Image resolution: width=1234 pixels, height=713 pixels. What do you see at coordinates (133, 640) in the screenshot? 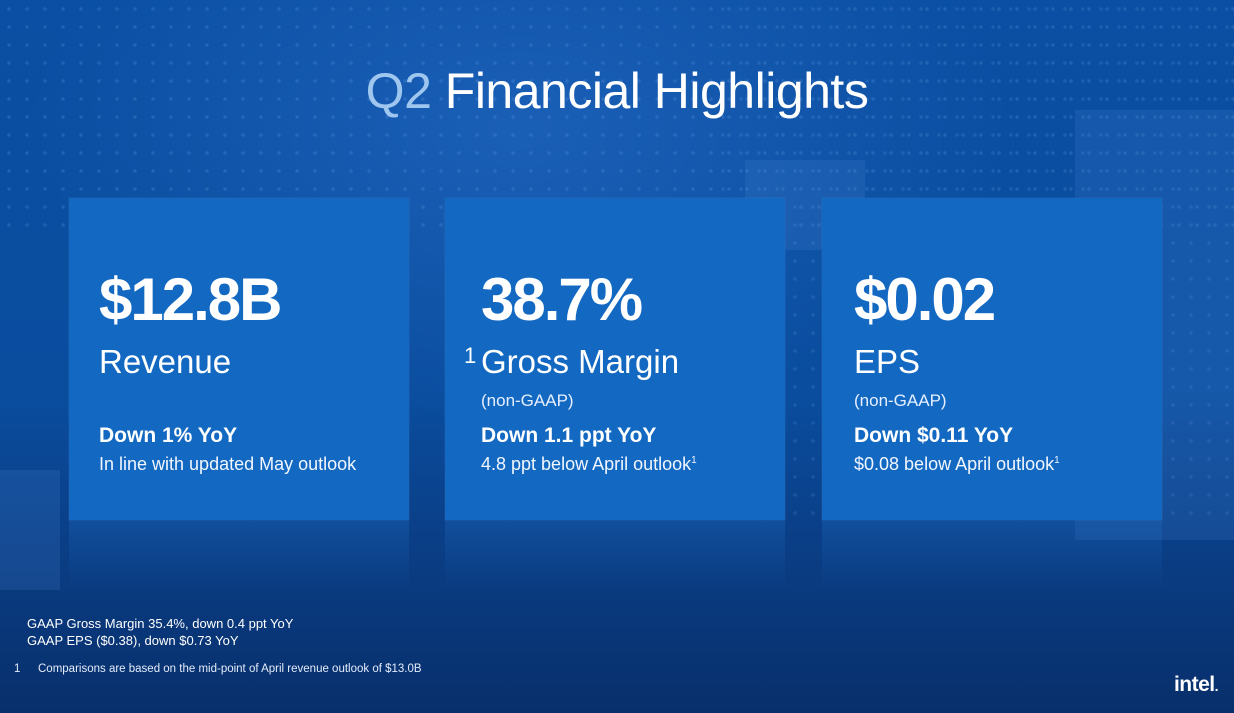
I see `gaap-eps: GAAP EPS ($0.38), down $0.73 YoY` at bounding box center [133, 640].